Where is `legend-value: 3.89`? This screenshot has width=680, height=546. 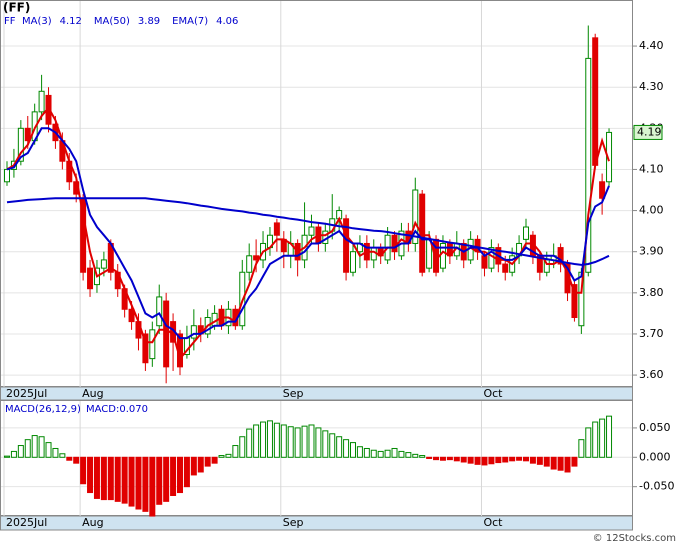 legend-value: 3.89 is located at coordinates (149, 21).